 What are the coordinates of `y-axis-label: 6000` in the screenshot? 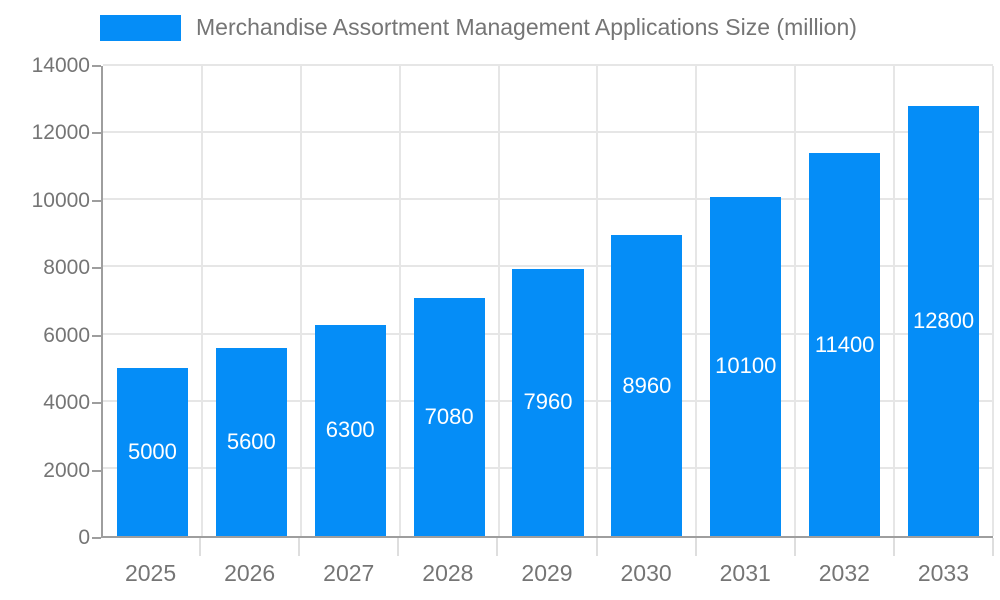 It's located at (66, 335).